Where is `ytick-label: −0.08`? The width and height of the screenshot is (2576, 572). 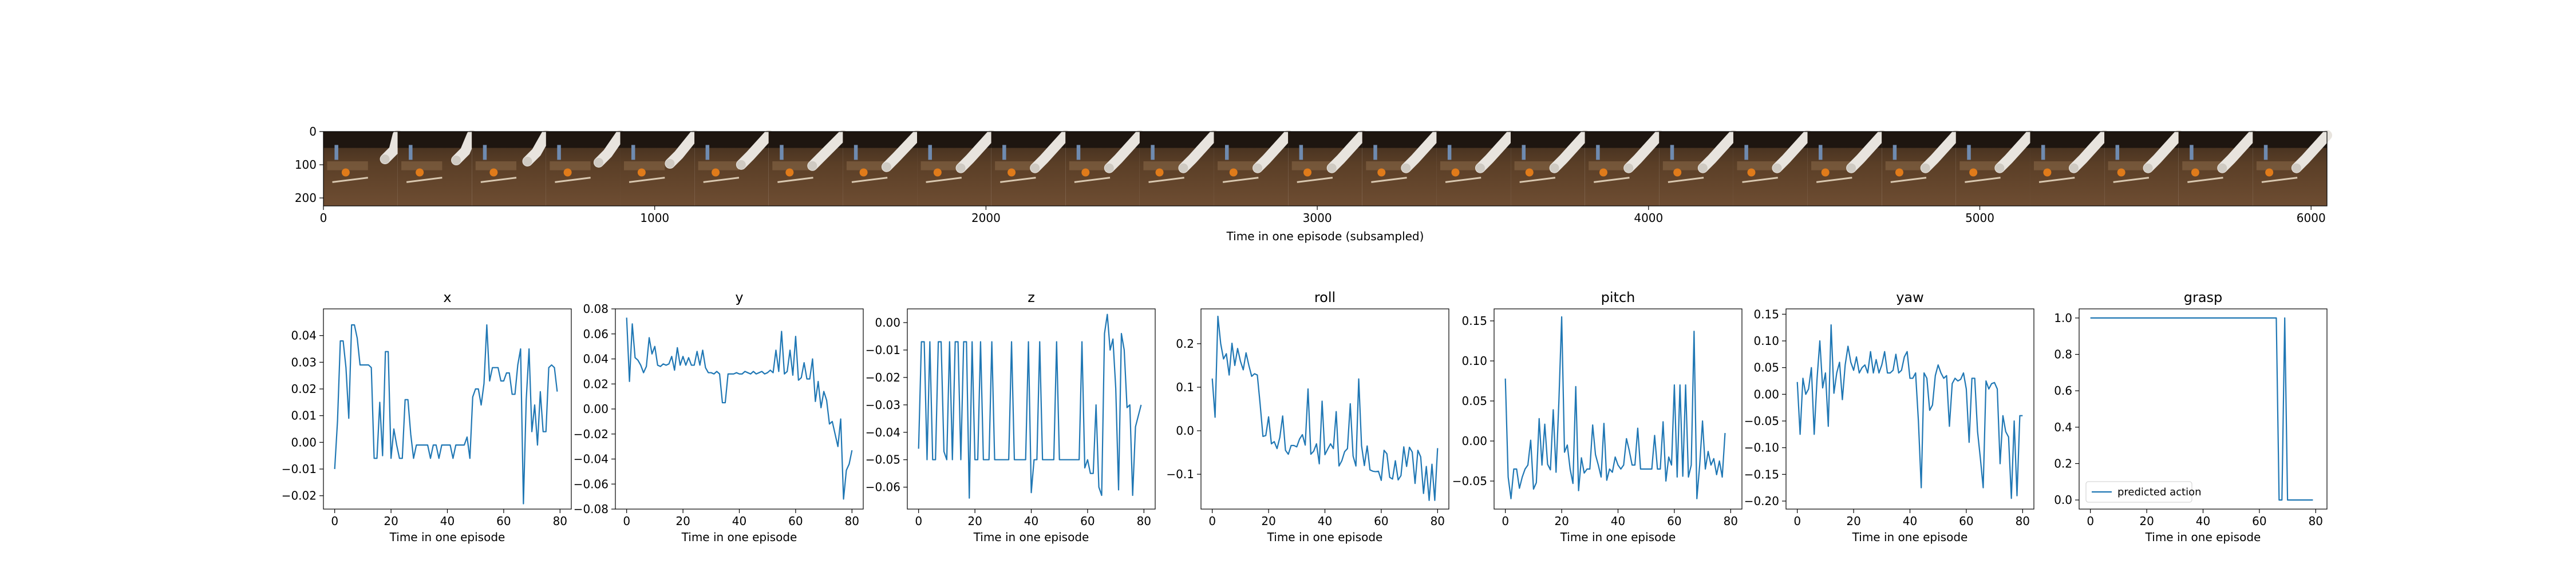
ytick-label: −0.08 is located at coordinates (591, 509).